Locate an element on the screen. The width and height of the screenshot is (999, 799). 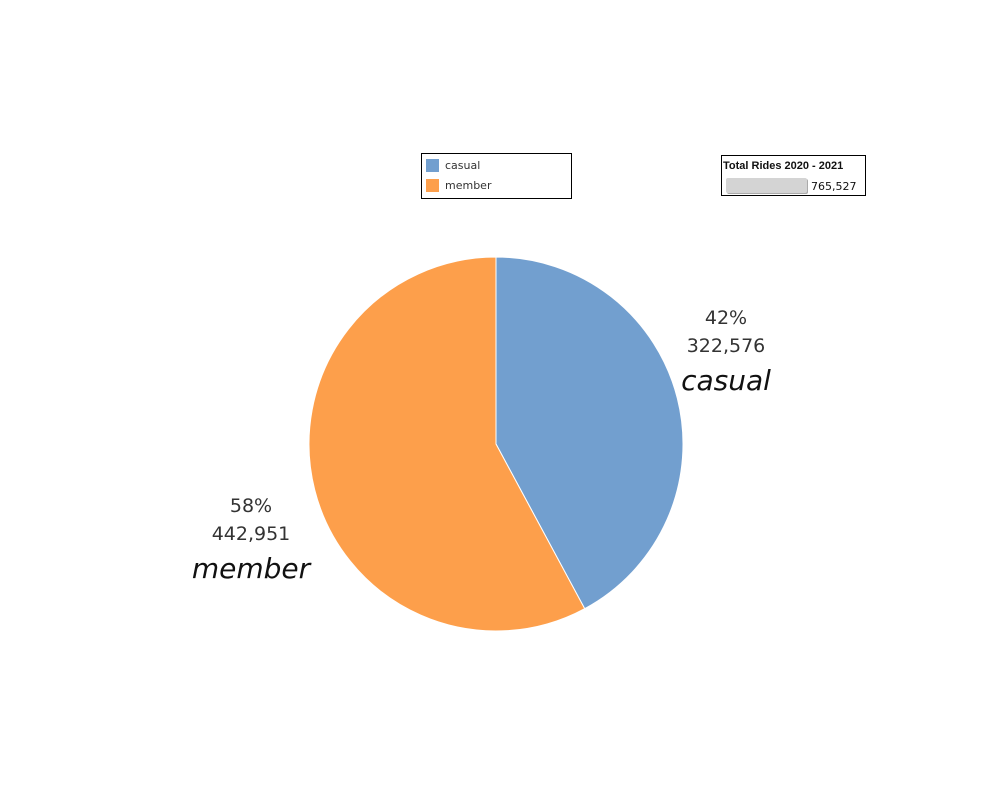
legend-item-member: member is located at coordinates (458, 185).